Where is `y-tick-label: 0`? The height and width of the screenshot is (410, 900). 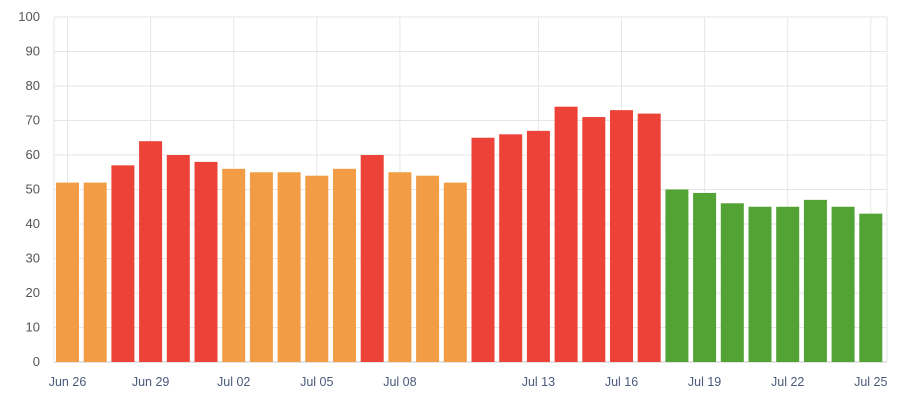
y-tick-label: 0 is located at coordinates (36, 361).